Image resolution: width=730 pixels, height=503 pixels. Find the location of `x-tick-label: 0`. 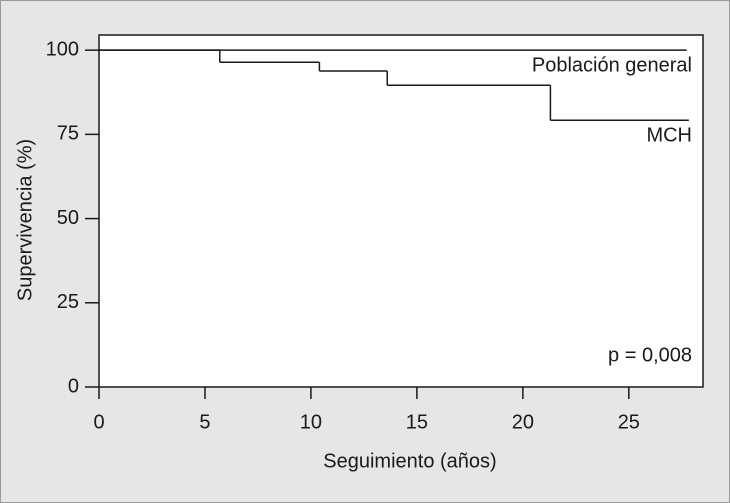

x-tick-label: 0 is located at coordinates (98, 422).